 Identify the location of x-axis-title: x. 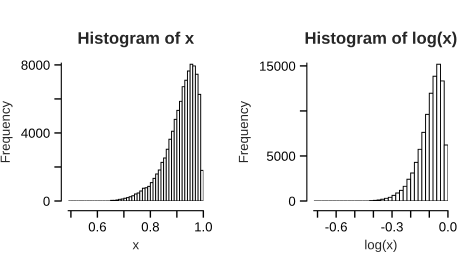
(135, 246).